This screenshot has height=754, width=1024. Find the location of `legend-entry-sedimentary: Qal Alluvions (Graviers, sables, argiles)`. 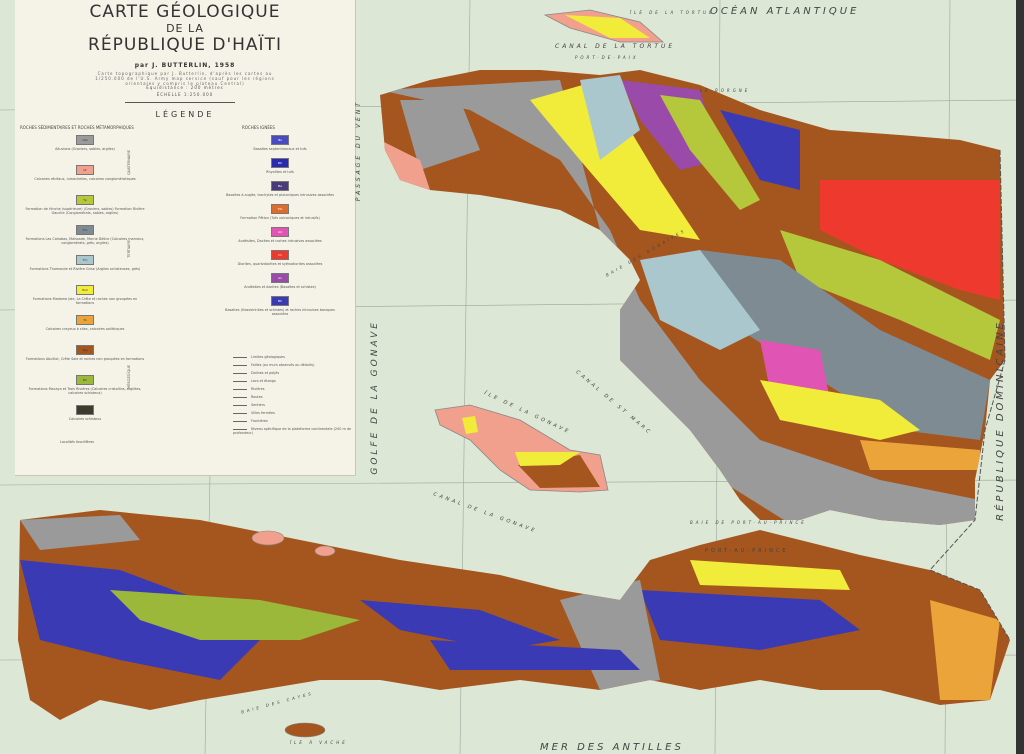

legend-entry-sedimentary: Qal Alluvions (Graviers, sables, argiles) is located at coordinates (85, 143).